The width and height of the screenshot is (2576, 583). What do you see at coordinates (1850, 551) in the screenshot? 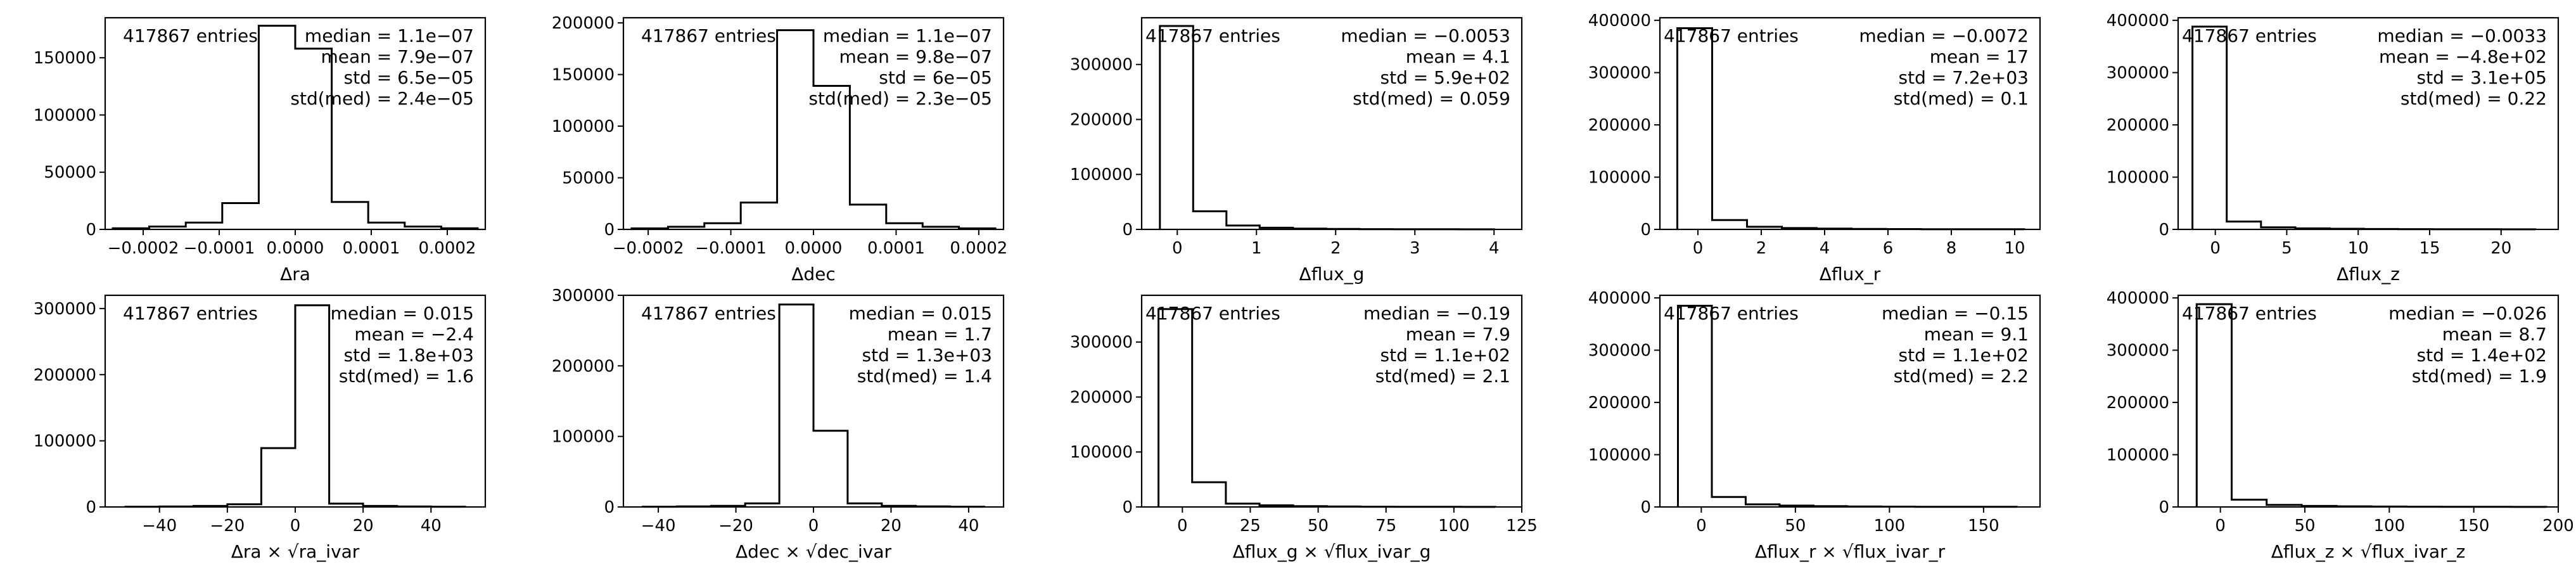
I see `x-axis-label: Δflux_r × √flux_ivar_r` at bounding box center [1850, 551].